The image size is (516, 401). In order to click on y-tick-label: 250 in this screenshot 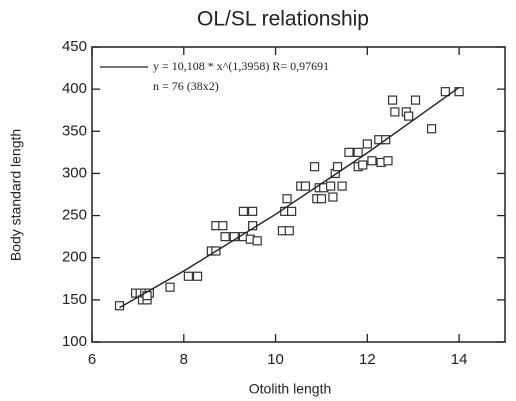, I will do `click(74, 215)`.